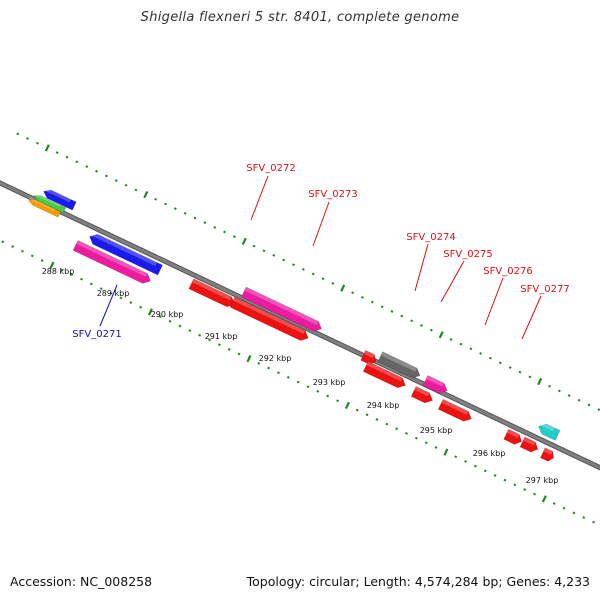  I want to click on gene-label: SFV_0275, so click(467, 254).